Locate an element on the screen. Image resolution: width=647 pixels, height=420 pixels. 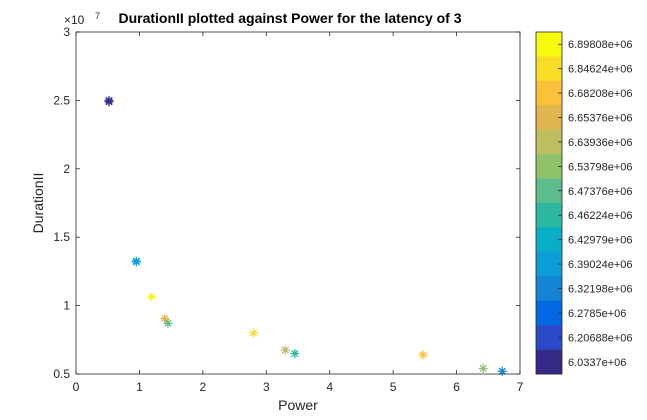
x-tick-label: 1 is located at coordinates (139, 387).